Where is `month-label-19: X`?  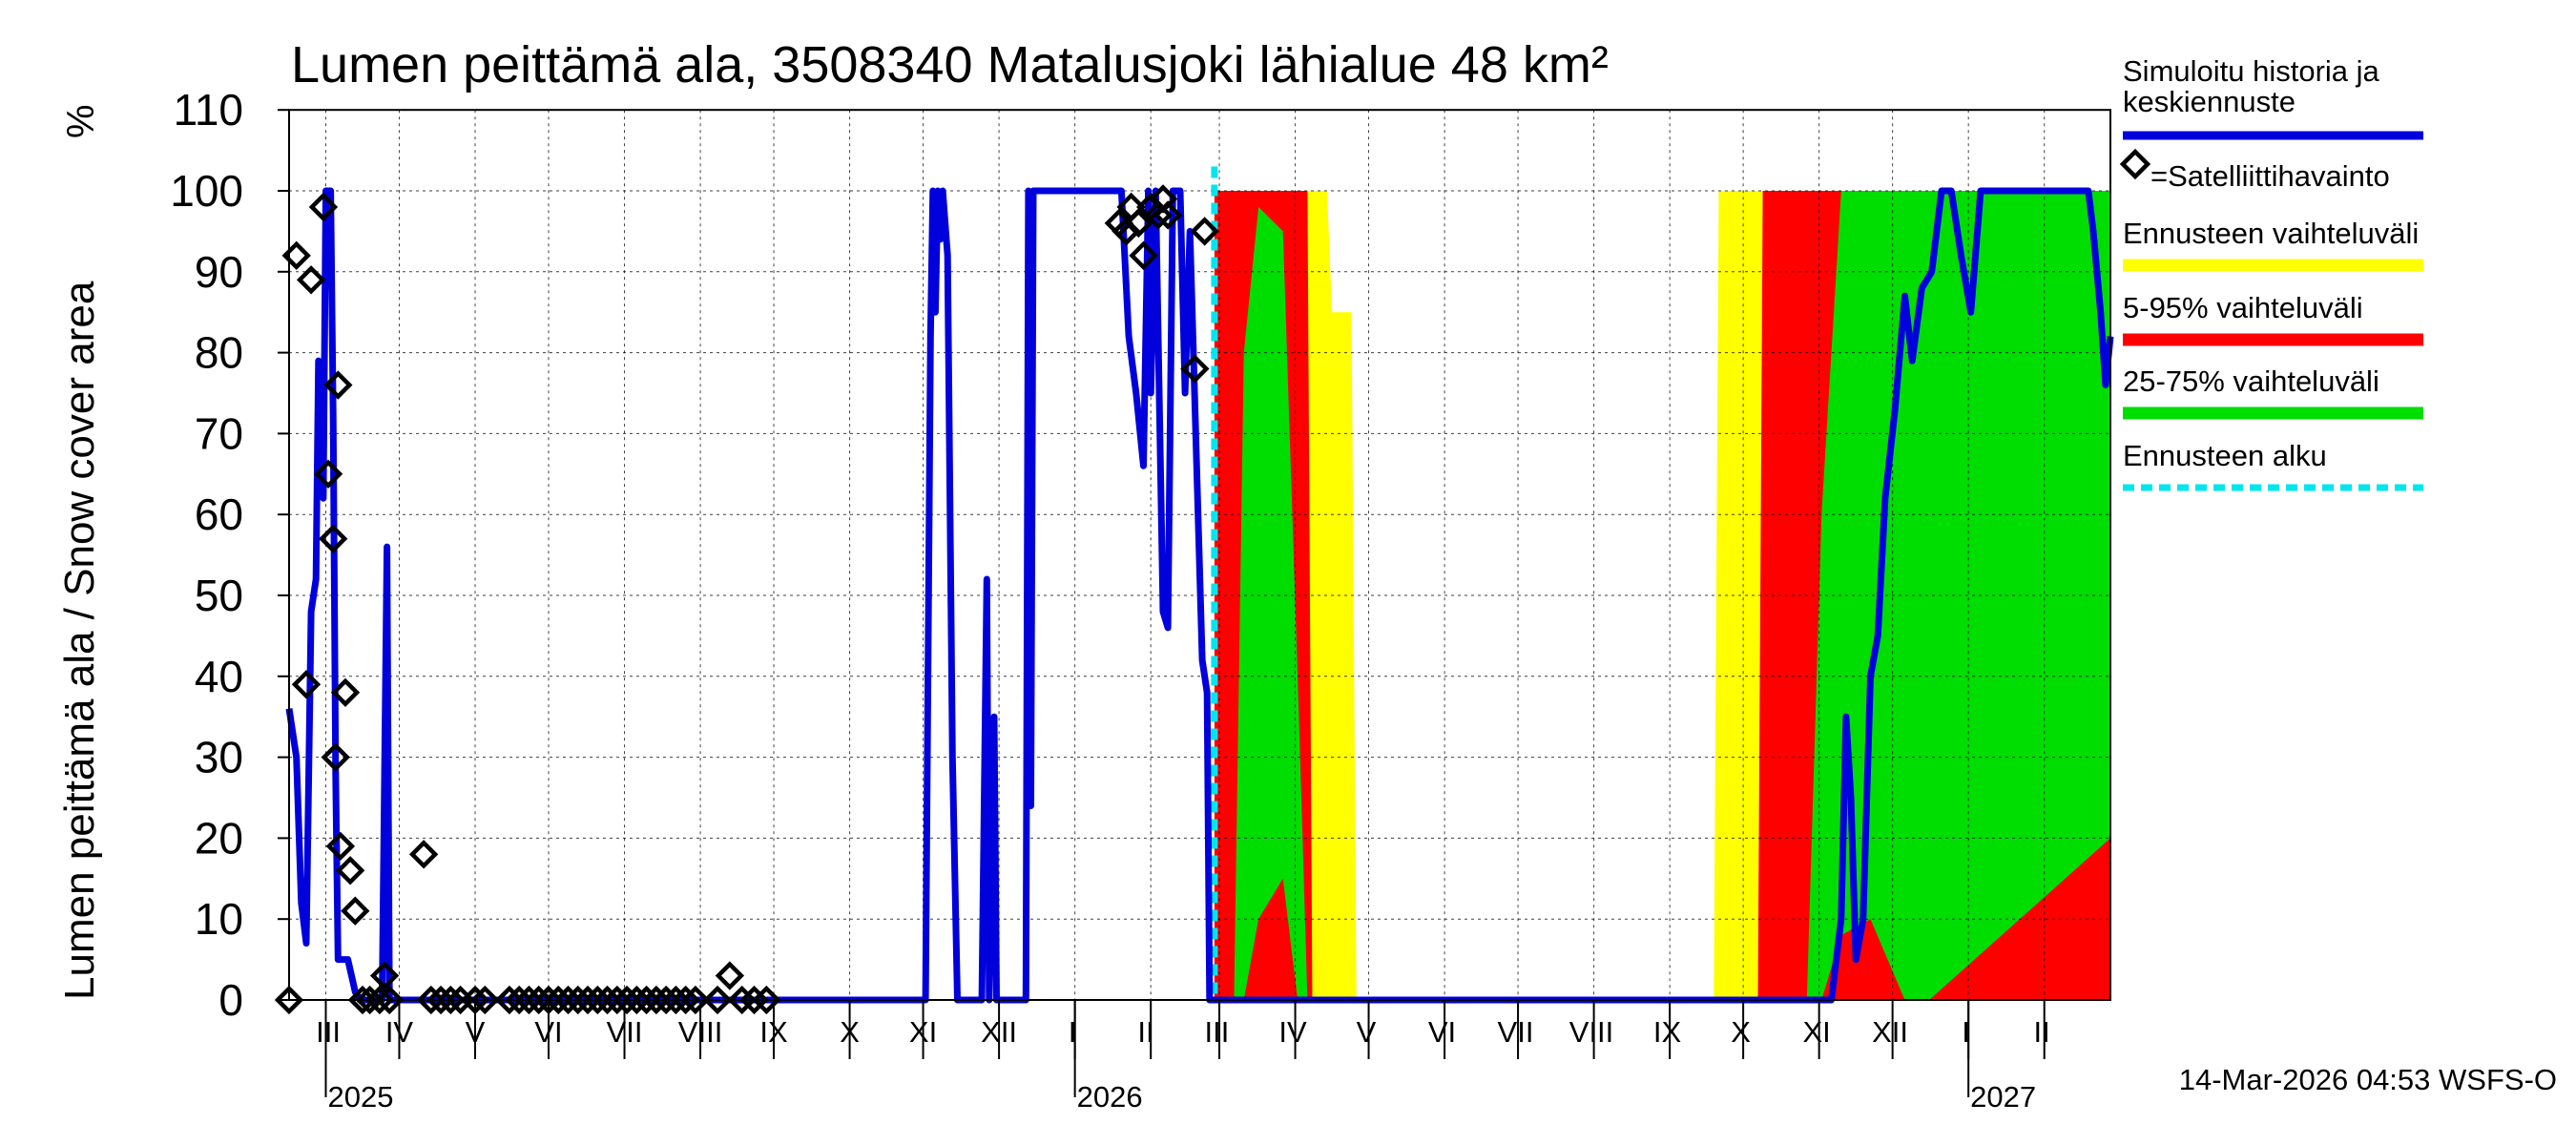 month-label-19: X is located at coordinates (1741, 1032).